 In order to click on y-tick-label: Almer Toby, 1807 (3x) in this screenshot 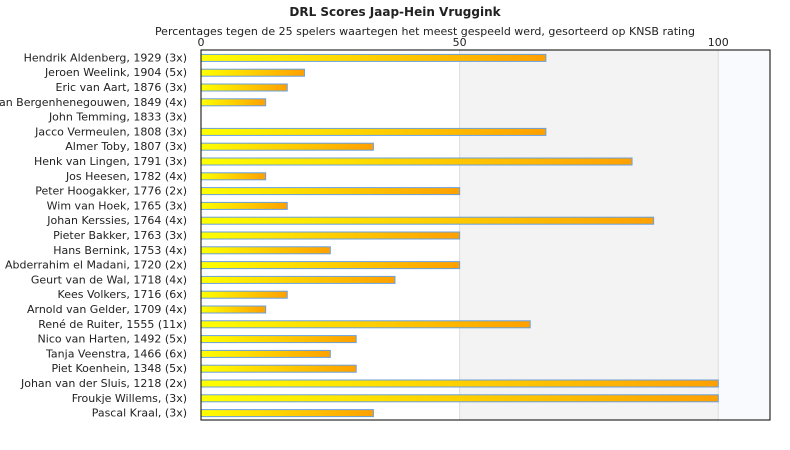, I will do `click(126, 146)`.